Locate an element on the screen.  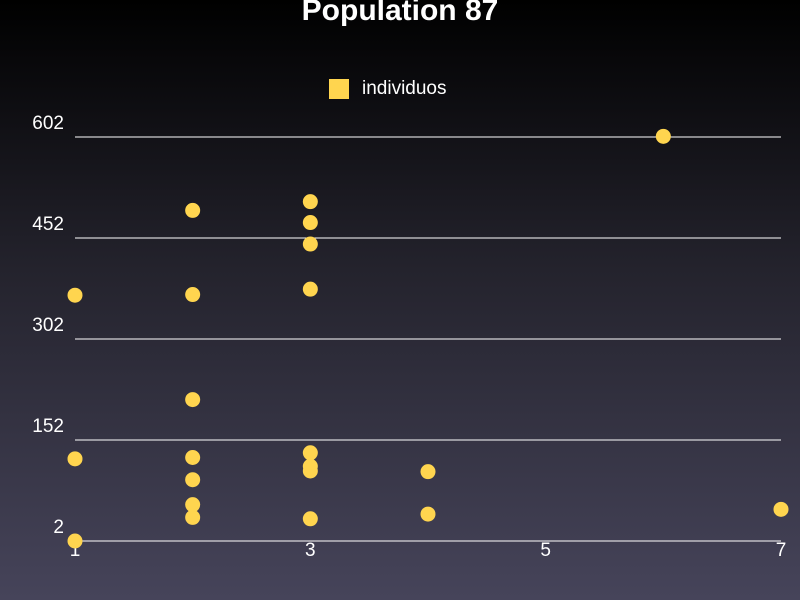
chart-title: Population 87 is located at coordinates (400, 13).